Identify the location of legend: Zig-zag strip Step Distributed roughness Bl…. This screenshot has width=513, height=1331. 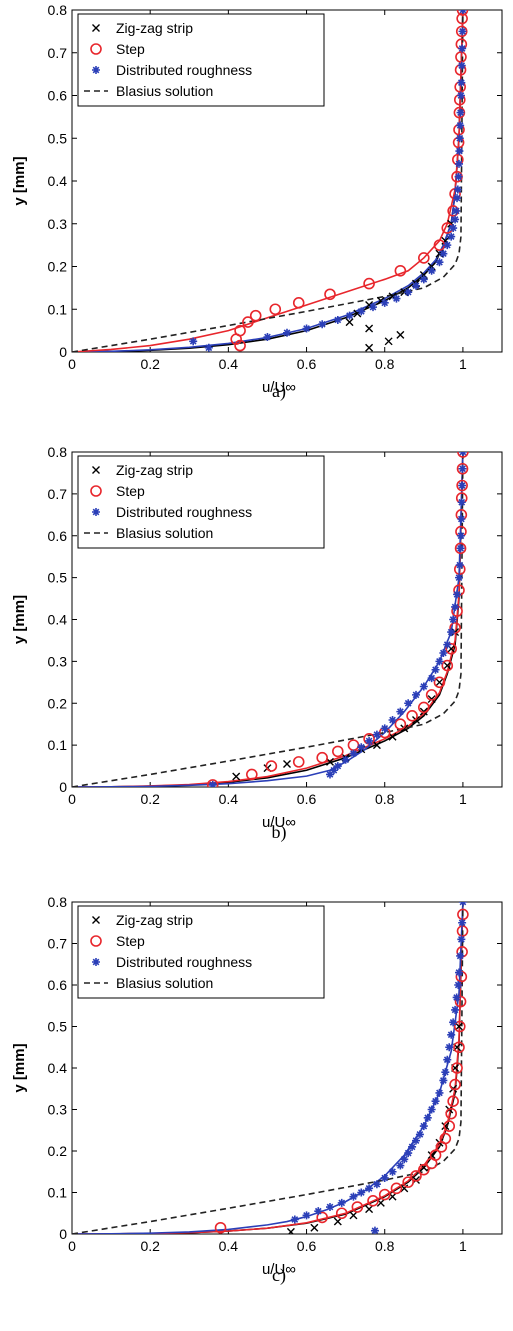
(201, 952).